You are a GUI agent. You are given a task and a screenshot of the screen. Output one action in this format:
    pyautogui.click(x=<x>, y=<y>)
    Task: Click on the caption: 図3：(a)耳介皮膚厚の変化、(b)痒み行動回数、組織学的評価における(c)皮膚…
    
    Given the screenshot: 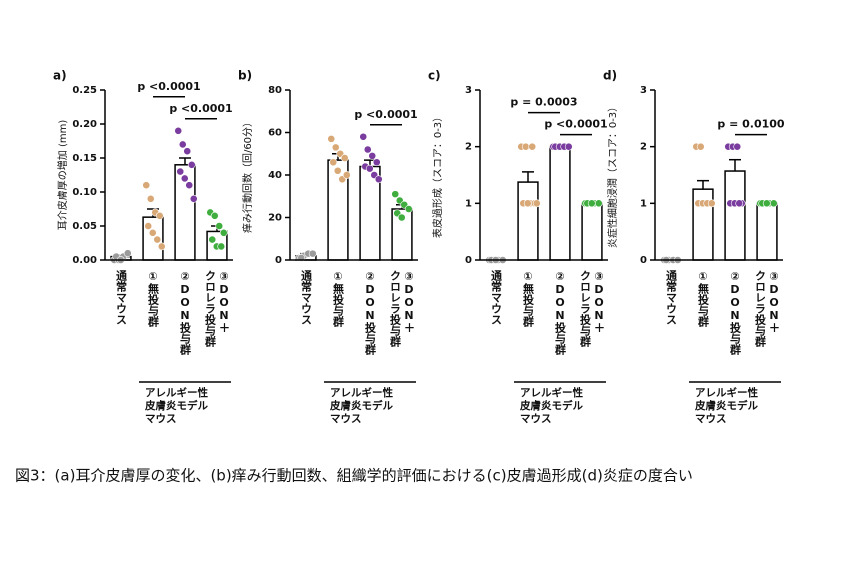 What is the action you would take?
    pyautogui.click(x=354, y=476)
    